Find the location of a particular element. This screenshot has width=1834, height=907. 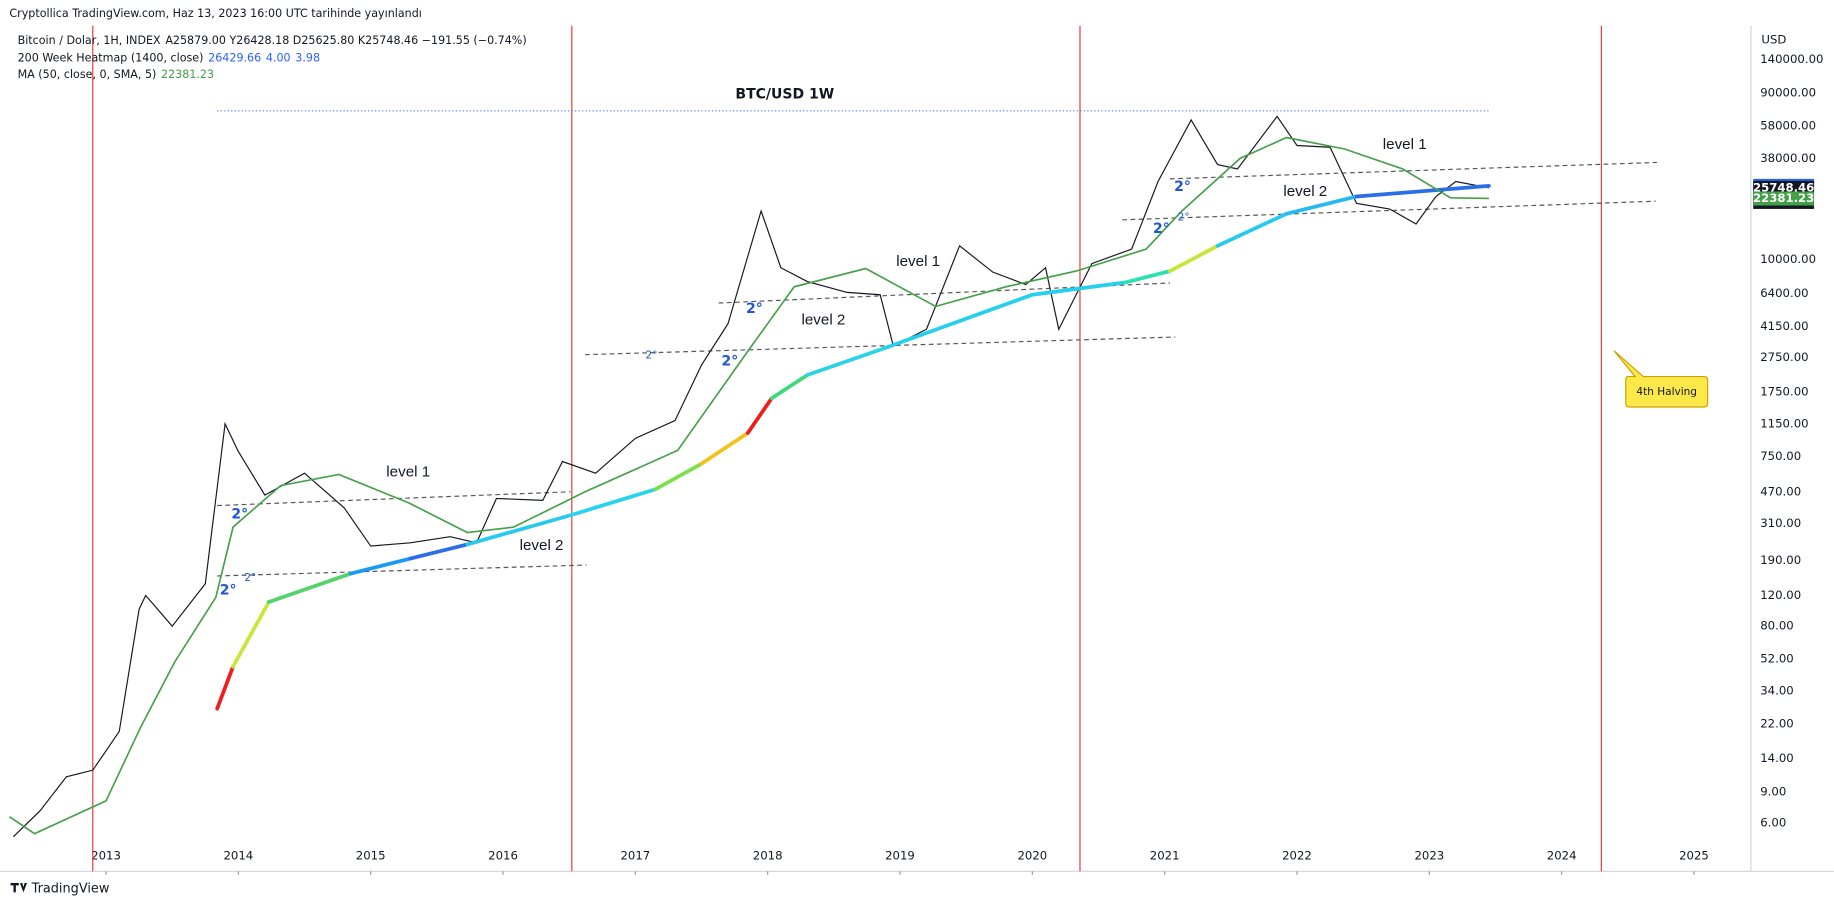

x-tick-label: 2019 is located at coordinates (900, 856).